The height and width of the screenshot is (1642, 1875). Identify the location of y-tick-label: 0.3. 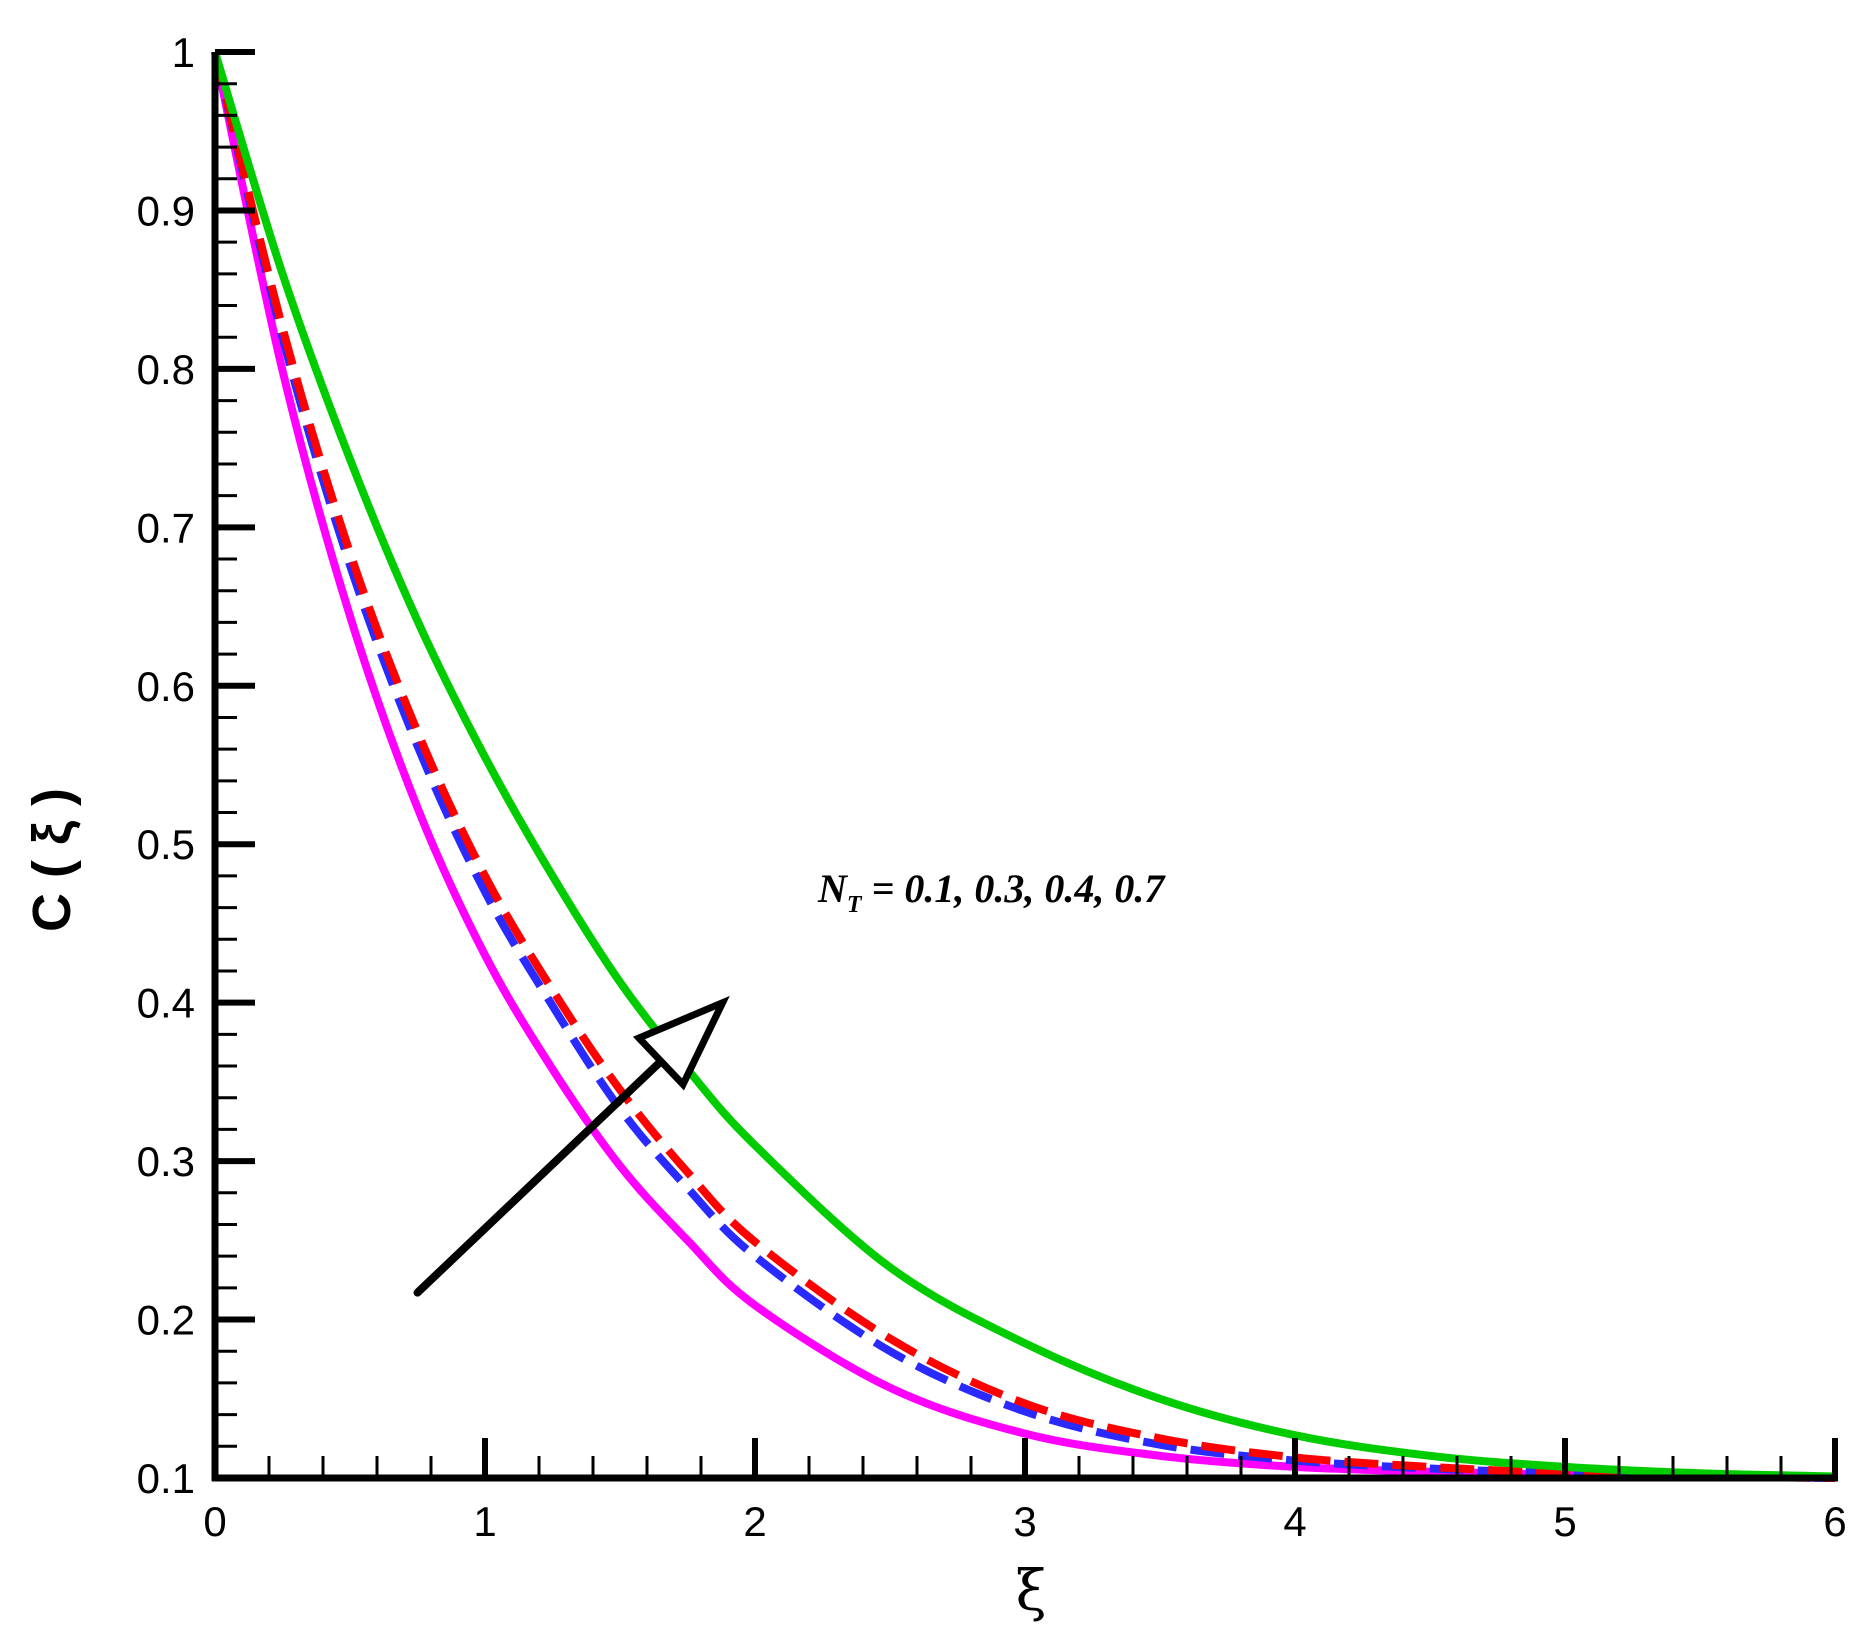
(166, 1161).